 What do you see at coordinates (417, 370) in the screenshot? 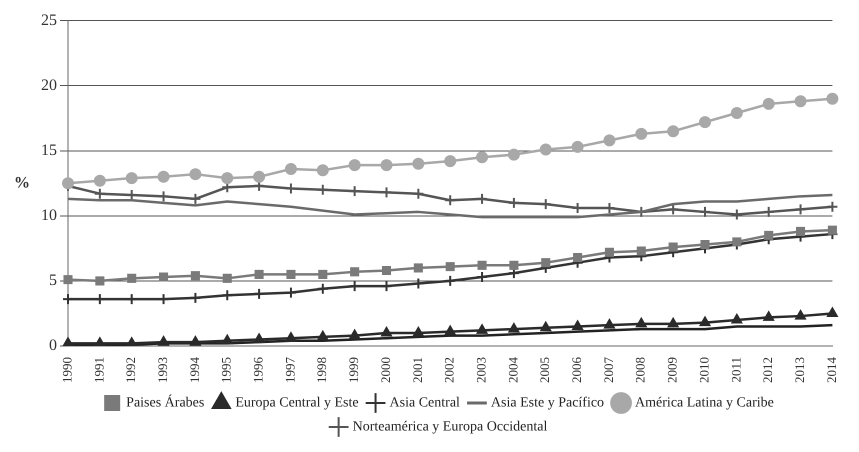
I see `x-tick-label: 2001` at bounding box center [417, 370].